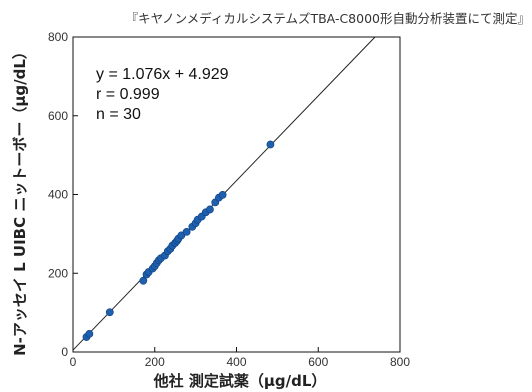 The height and width of the screenshot is (392, 532). What do you see at coordinates (118, 114) in the screenshot?
I see `sample-count: n = 30` at bounding box center [118, 114].